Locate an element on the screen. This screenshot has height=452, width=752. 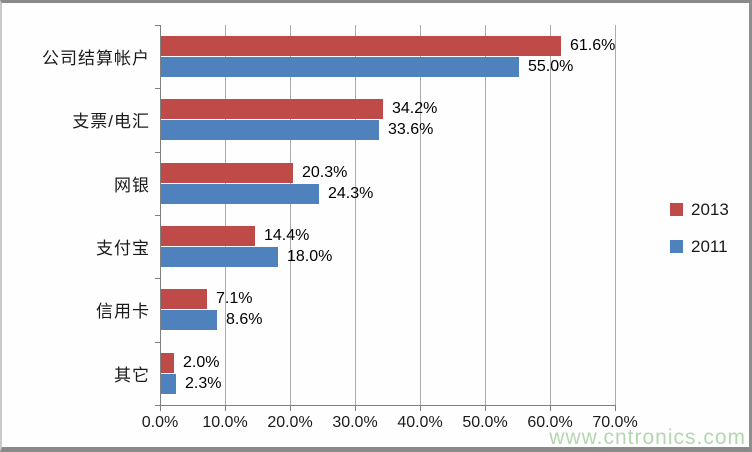
category-label: 网银 is located at coordinates (132, 185).